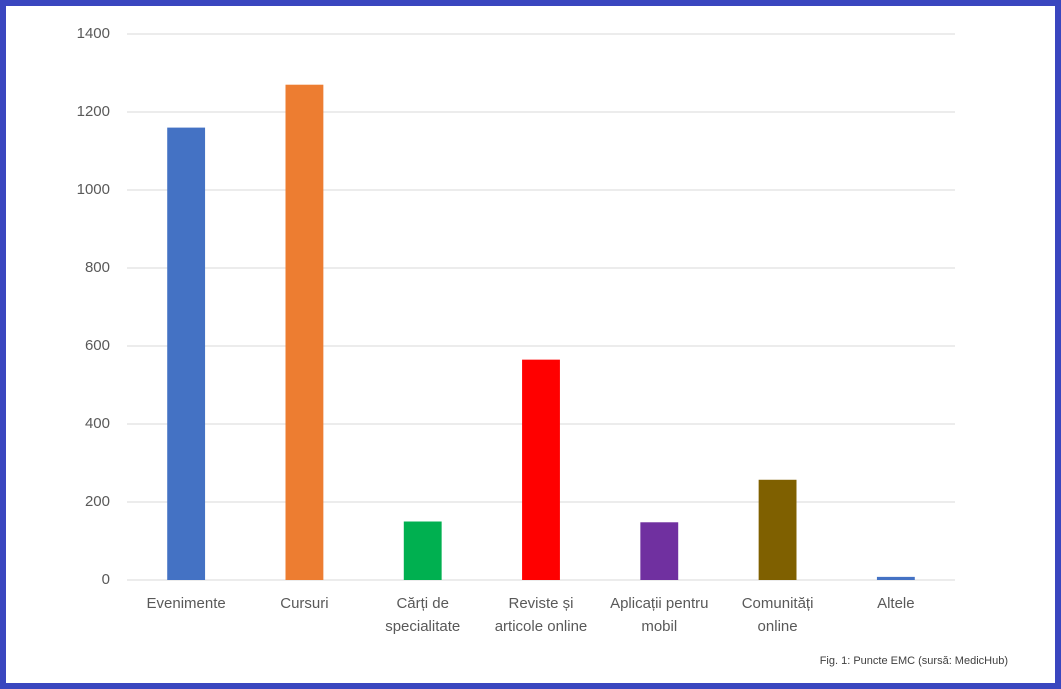 The image size is (1061, 689). Describe the element at coordinates (914, 661) in the screenshot. I see `caption: Fig. 1: Puncte EMC (sursă: MedicHub)` at that location.